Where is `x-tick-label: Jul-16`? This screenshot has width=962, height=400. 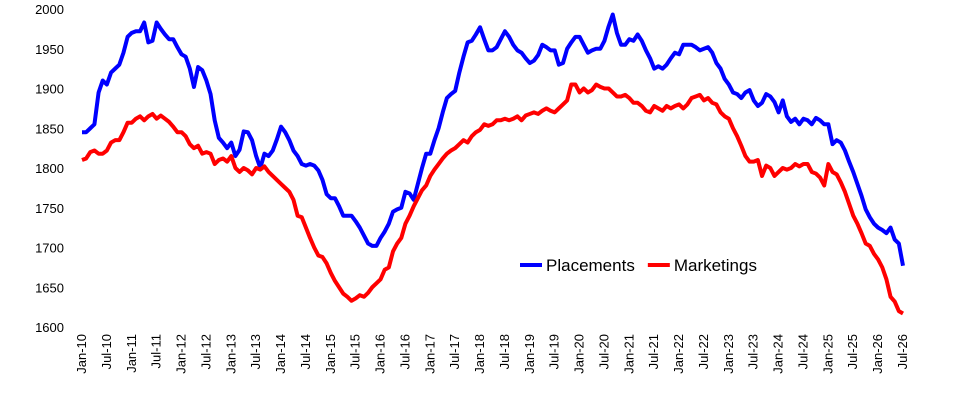
x-tick-label: Jul-16 is located at coordinates (404, 351).